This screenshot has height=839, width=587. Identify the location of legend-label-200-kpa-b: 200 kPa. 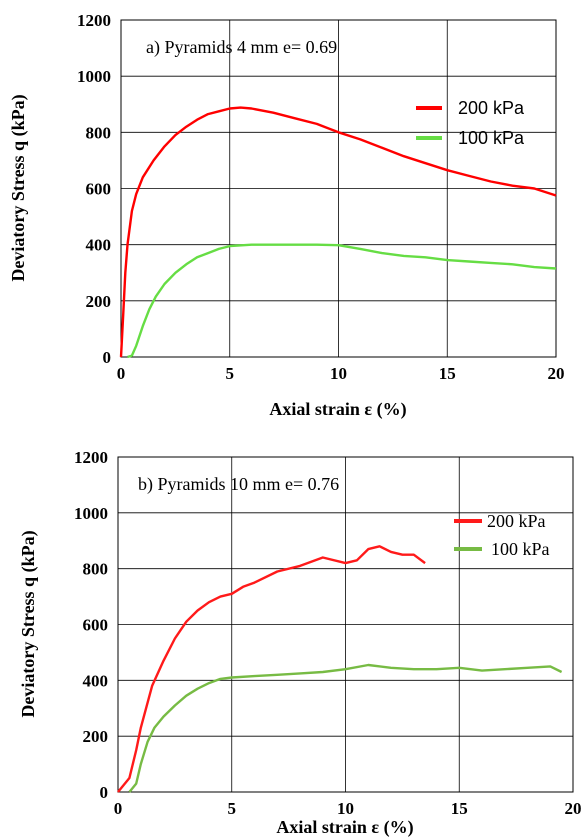
(516, 521).